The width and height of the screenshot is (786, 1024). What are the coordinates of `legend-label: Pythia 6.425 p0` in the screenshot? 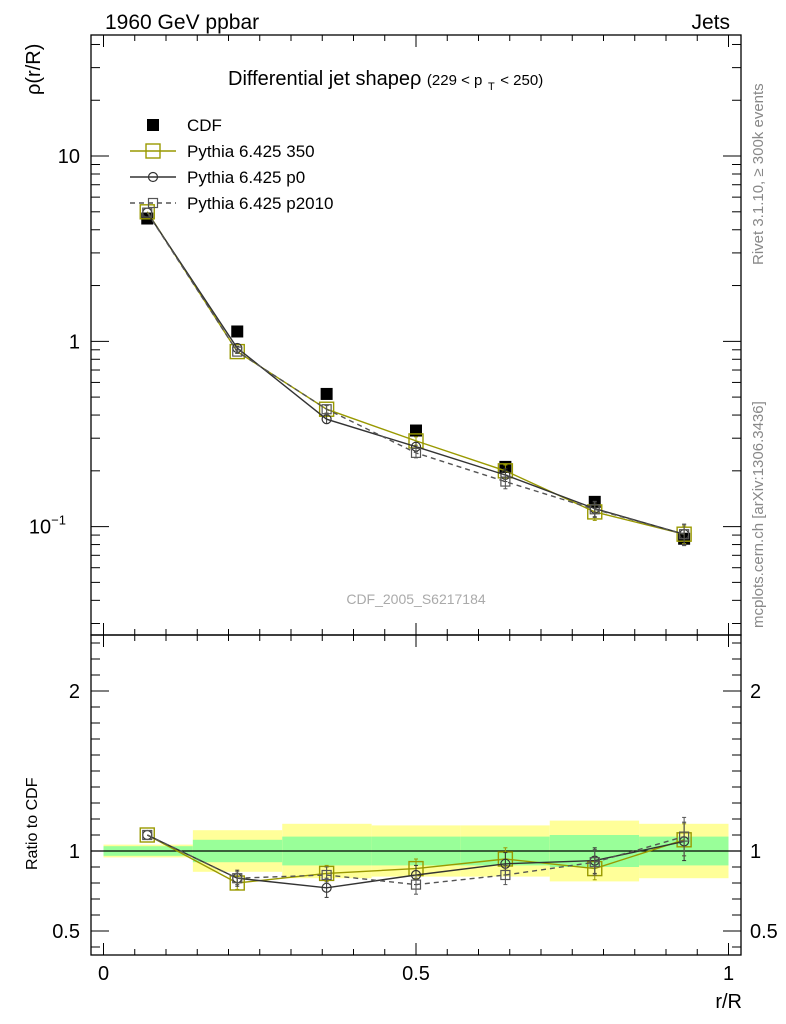 It's located at (246, 177).